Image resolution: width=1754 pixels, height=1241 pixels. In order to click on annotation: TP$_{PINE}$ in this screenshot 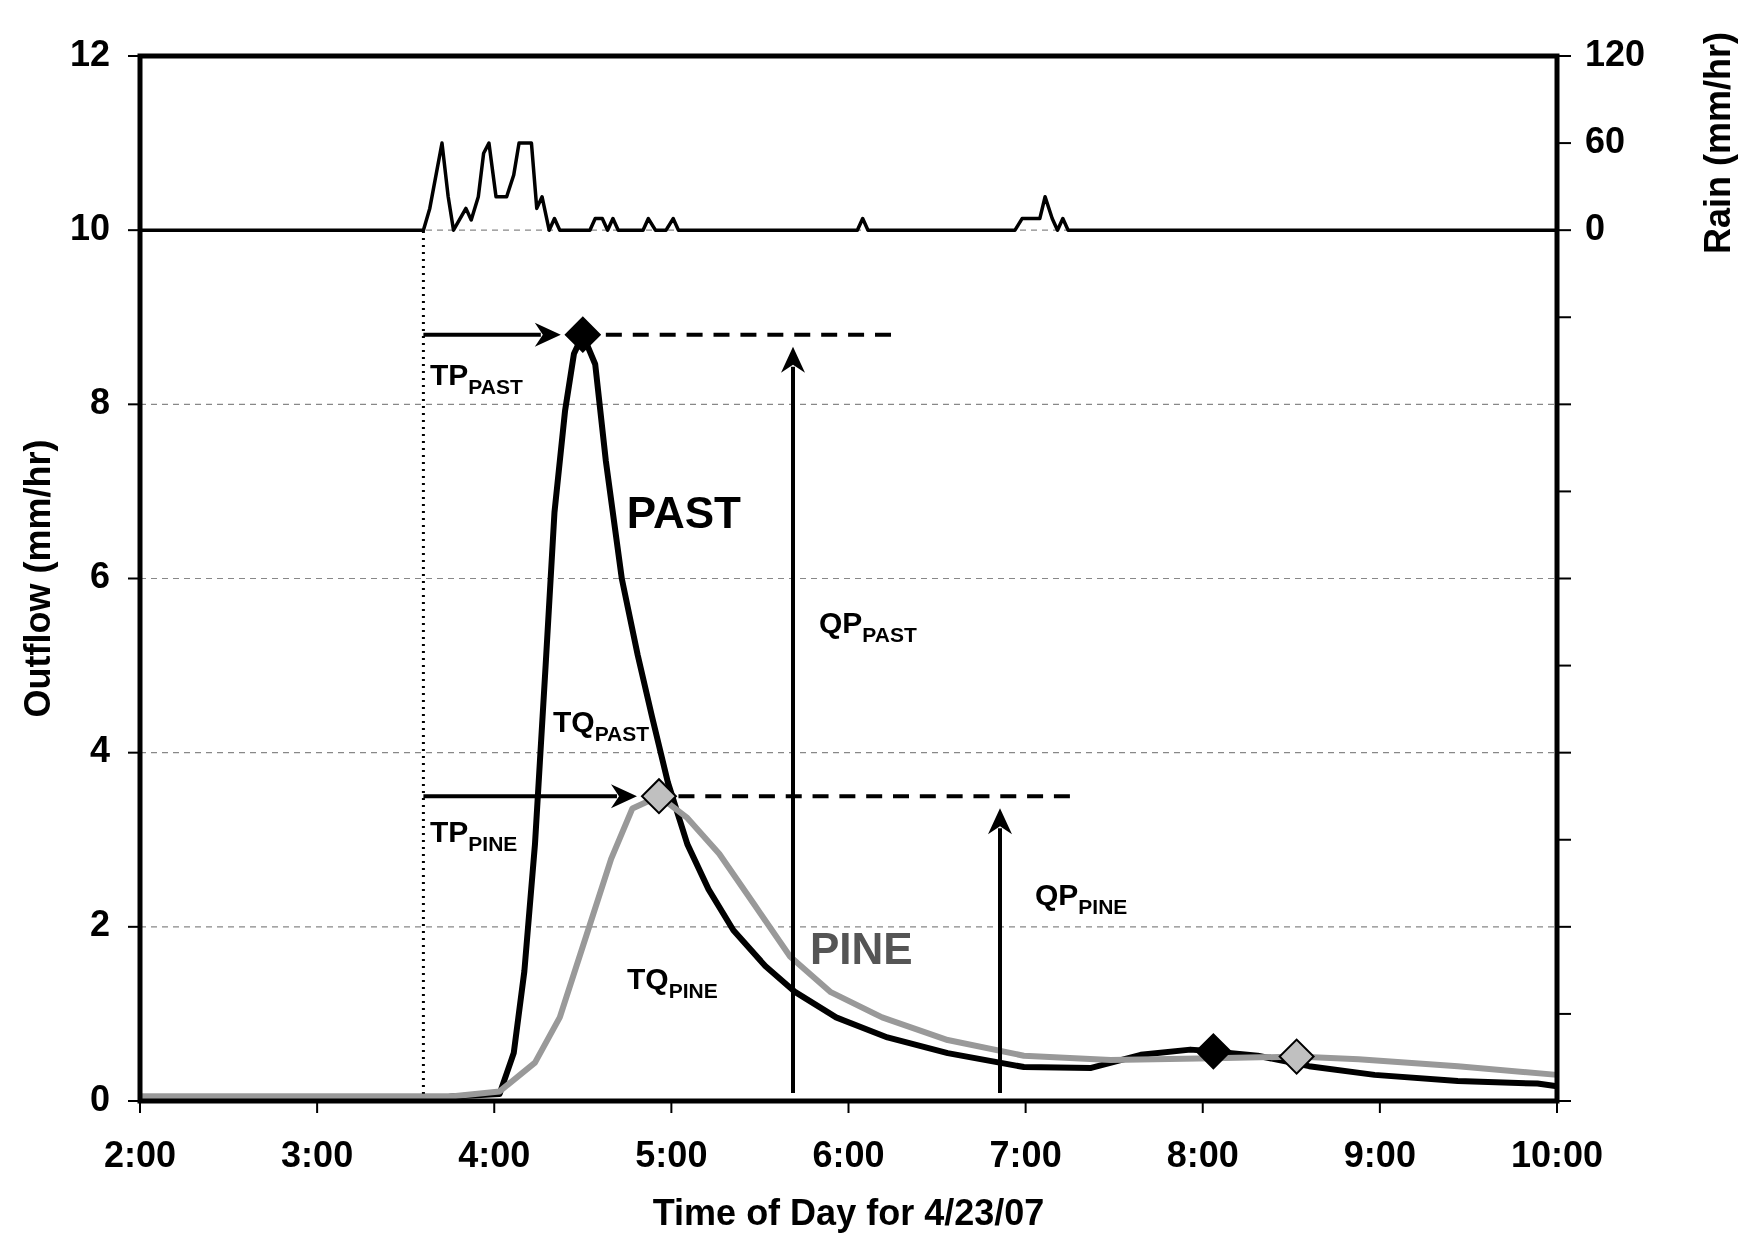, I will do `click(474, 835)`.